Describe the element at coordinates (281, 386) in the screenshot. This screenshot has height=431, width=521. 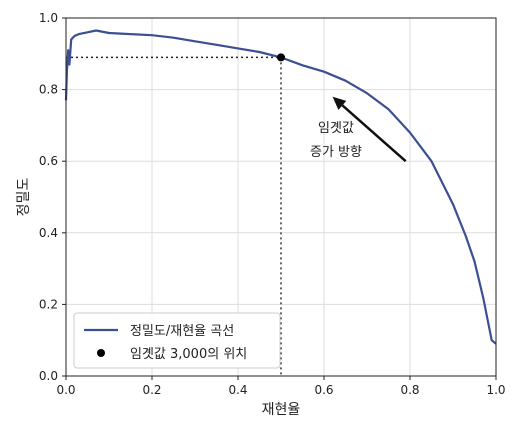
I see `x-axis-ticks: 0.0 0.2 0.4 0.6 0.8 1.0` at that location.